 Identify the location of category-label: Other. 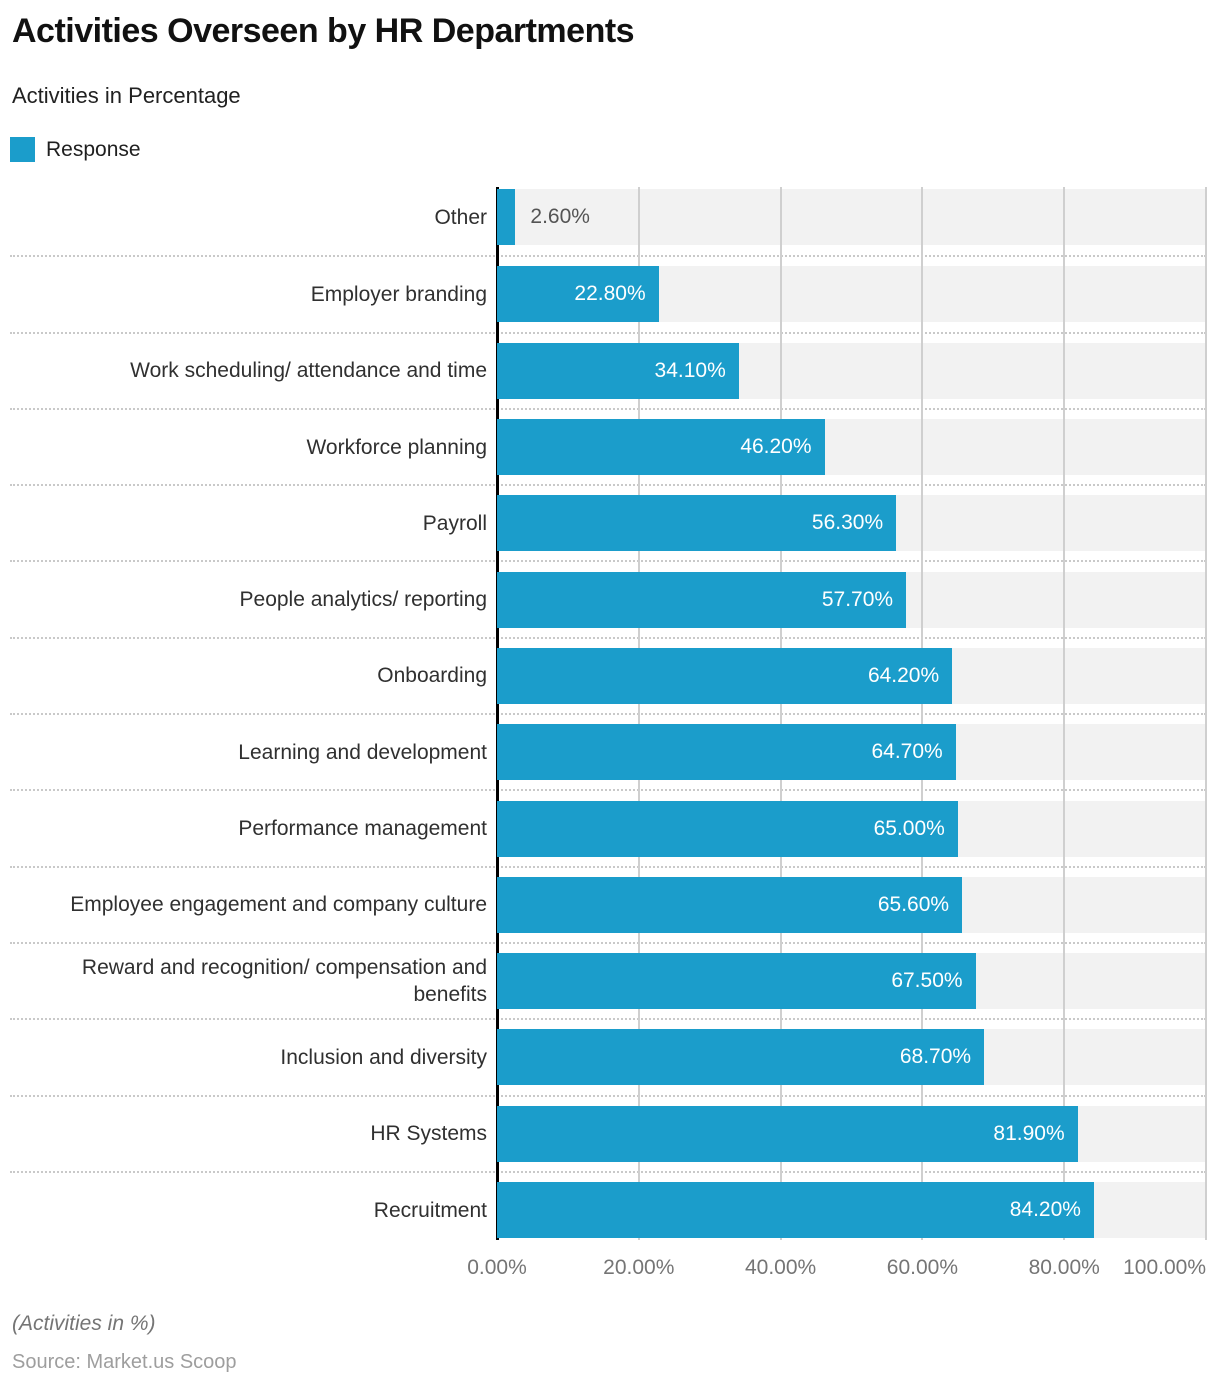
(460, 217).